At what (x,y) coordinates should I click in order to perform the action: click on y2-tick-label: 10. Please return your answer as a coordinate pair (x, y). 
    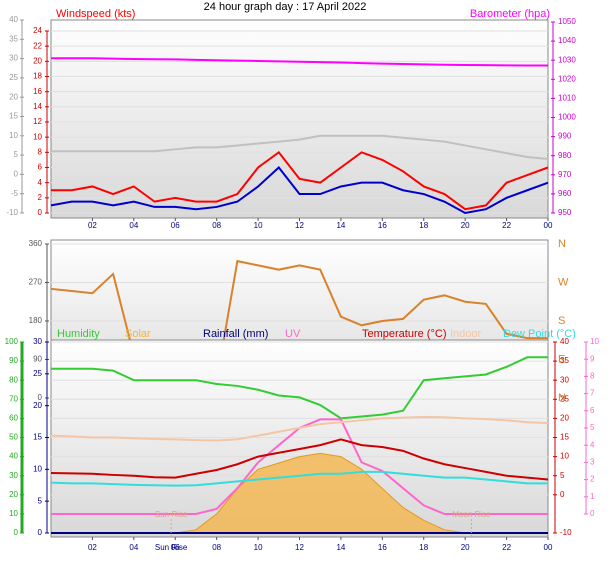
    Looking at the image, I should click on (564, 456).